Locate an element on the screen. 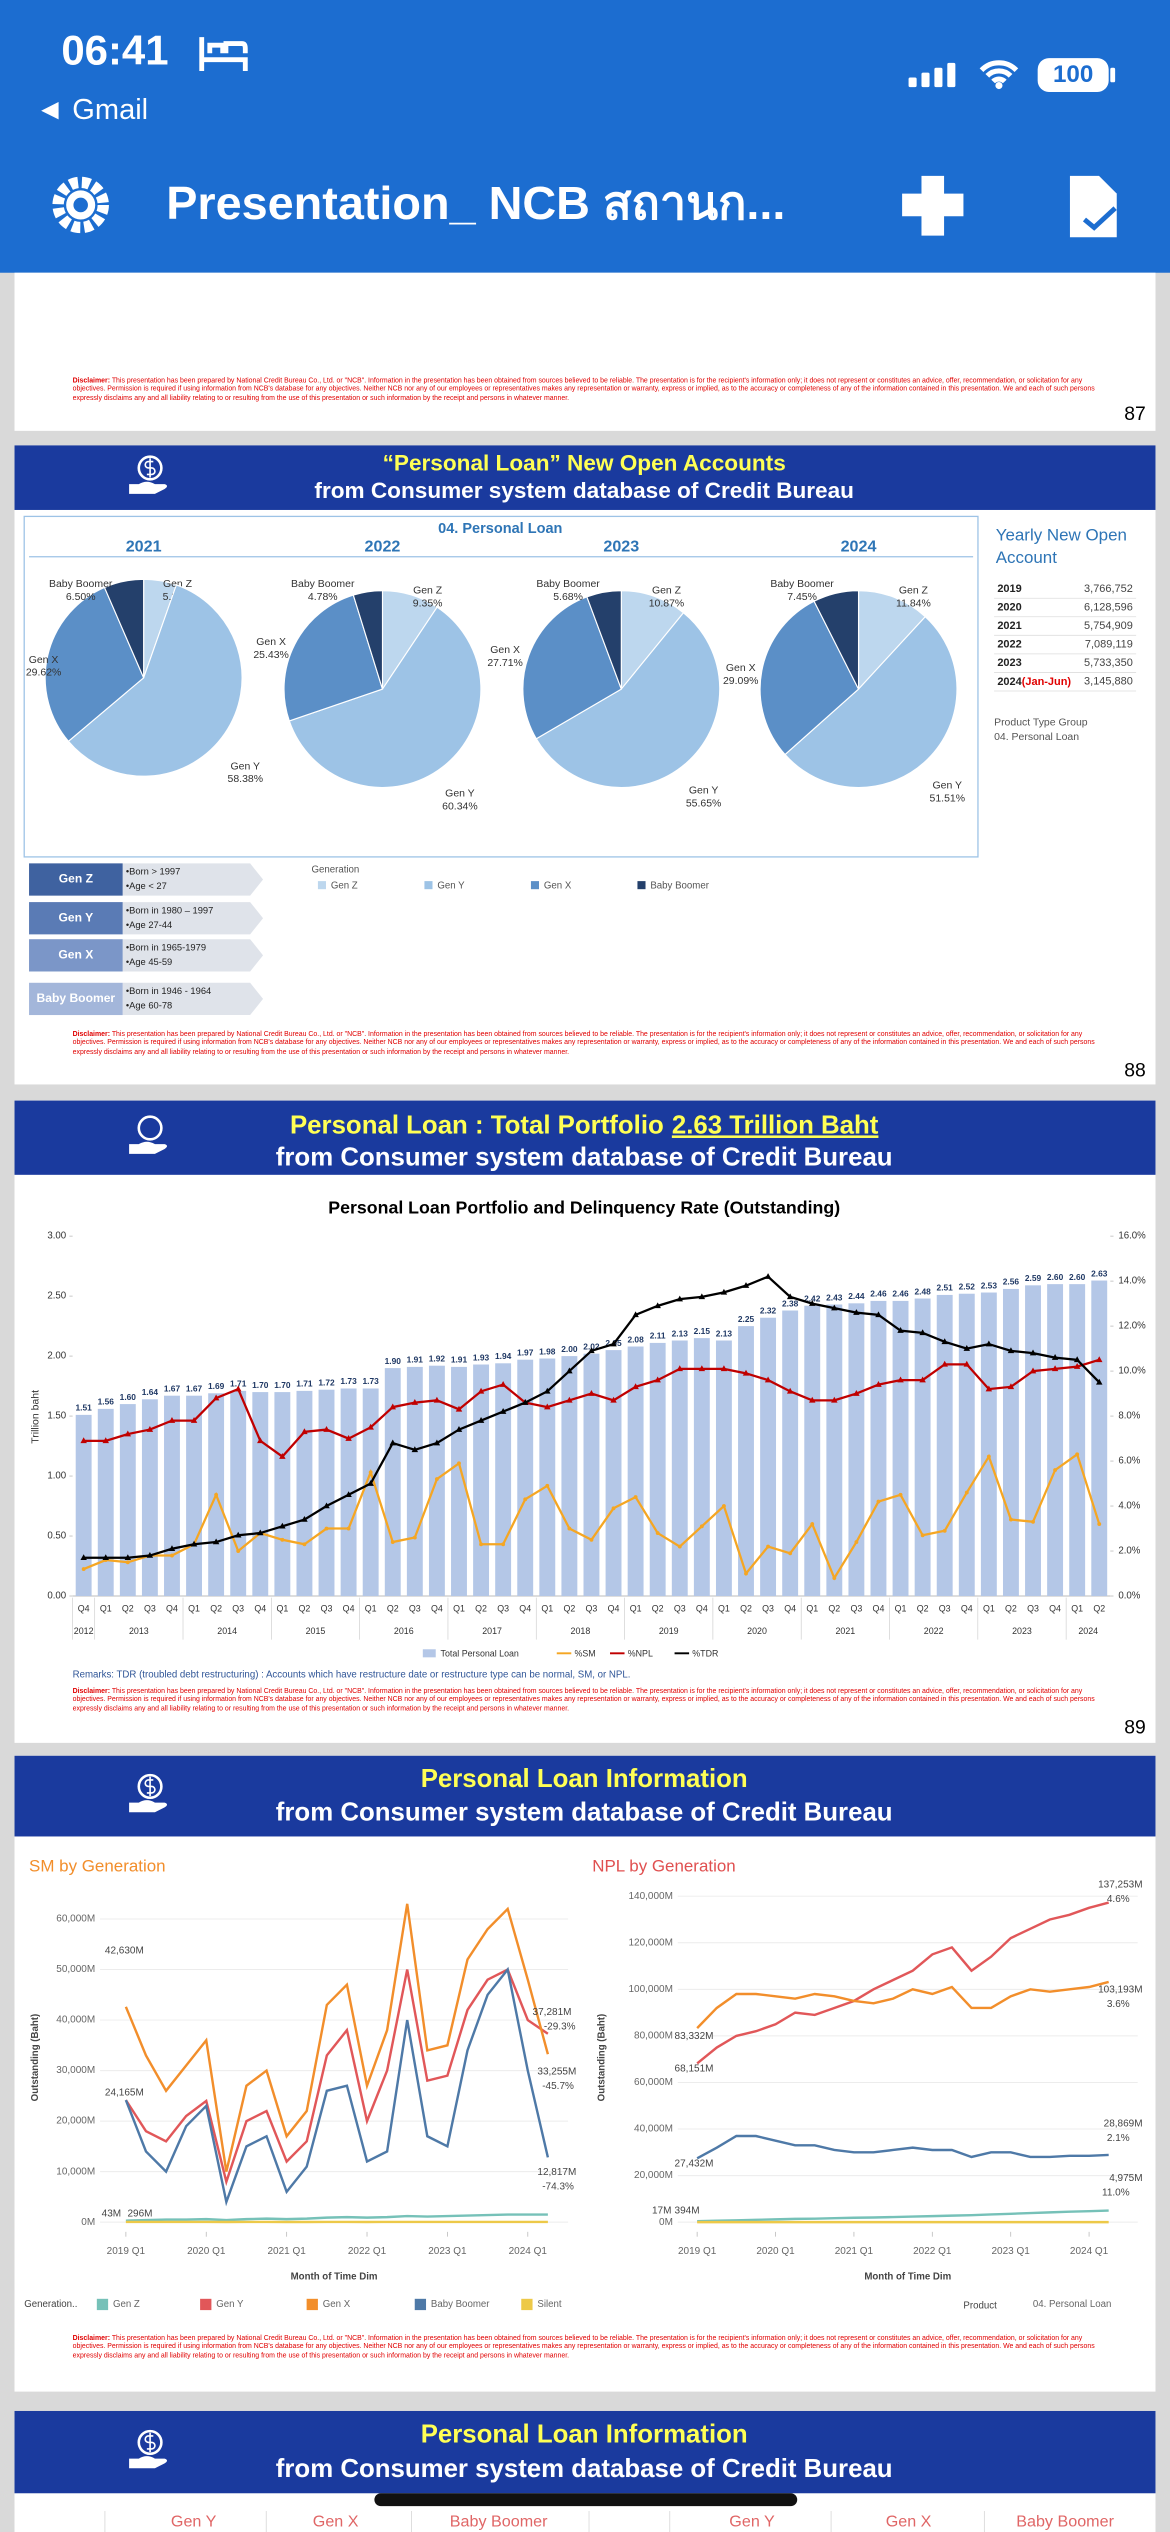  annotation: 83,332M is located at coordinates (694, 2036).